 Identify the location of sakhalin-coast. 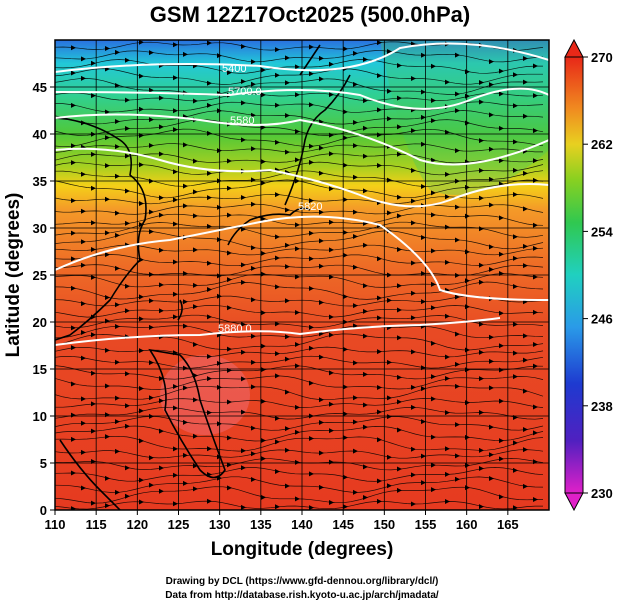
(310, 60).